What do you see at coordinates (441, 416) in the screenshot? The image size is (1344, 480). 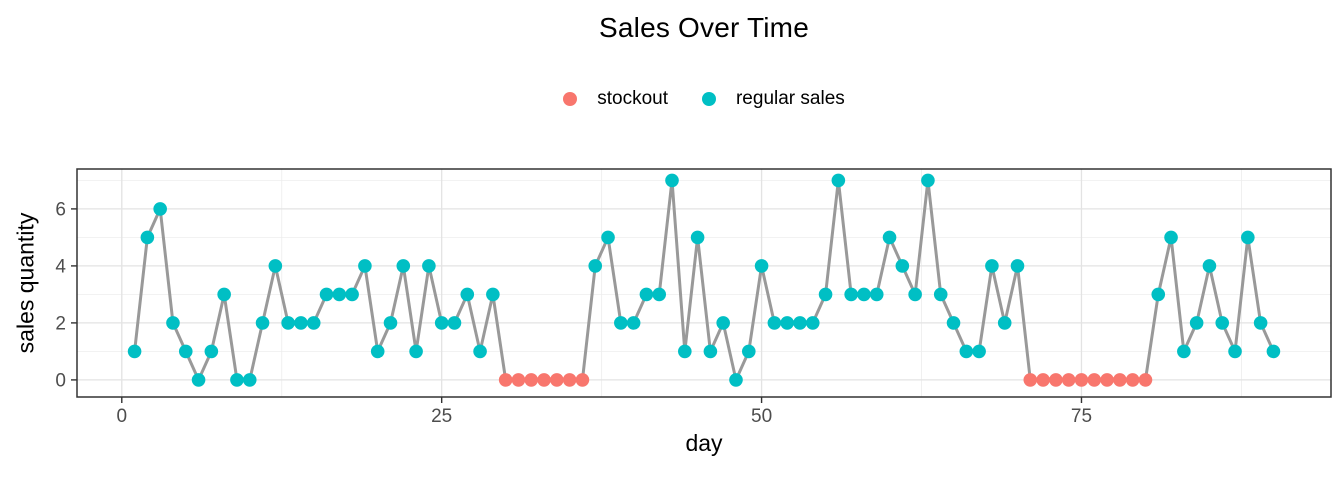 I see `x-tick-label-25: 25` at bounding box center [441, 416].